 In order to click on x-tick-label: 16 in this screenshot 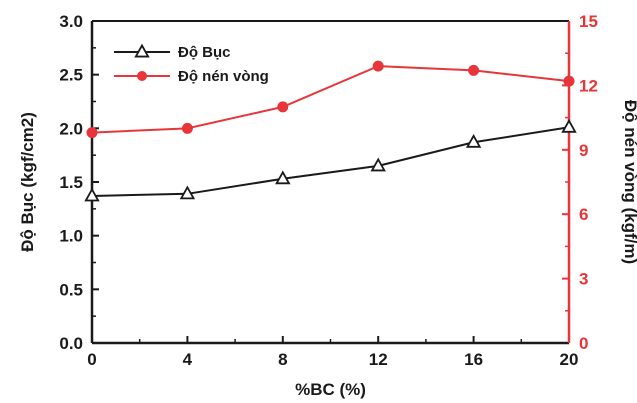, I will do `click(473, 359)`.